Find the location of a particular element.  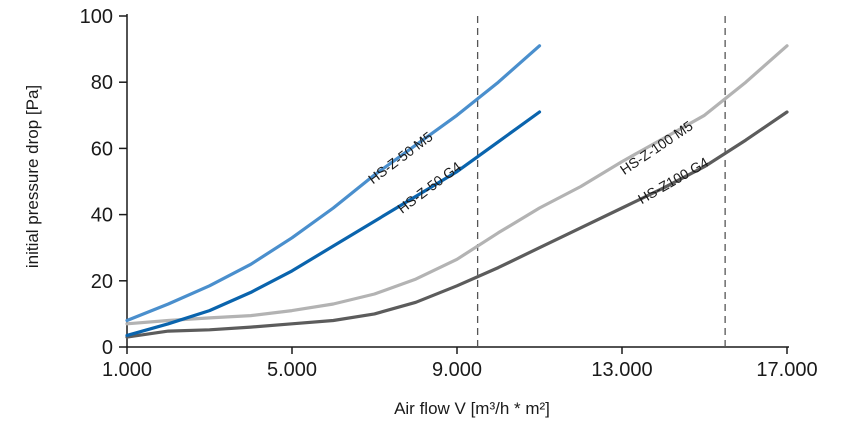

x-ticks: 1.000 5.000 9.000 13.000 17.000 is located at coordinates (460, 364).